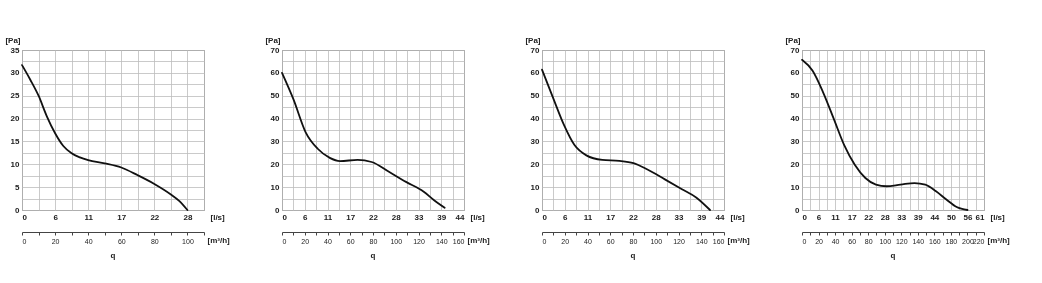  What do you see at coordinates (15, 50) in the screenshot?
I see `y-tick-label: 35` at bounding box center [15, 50].